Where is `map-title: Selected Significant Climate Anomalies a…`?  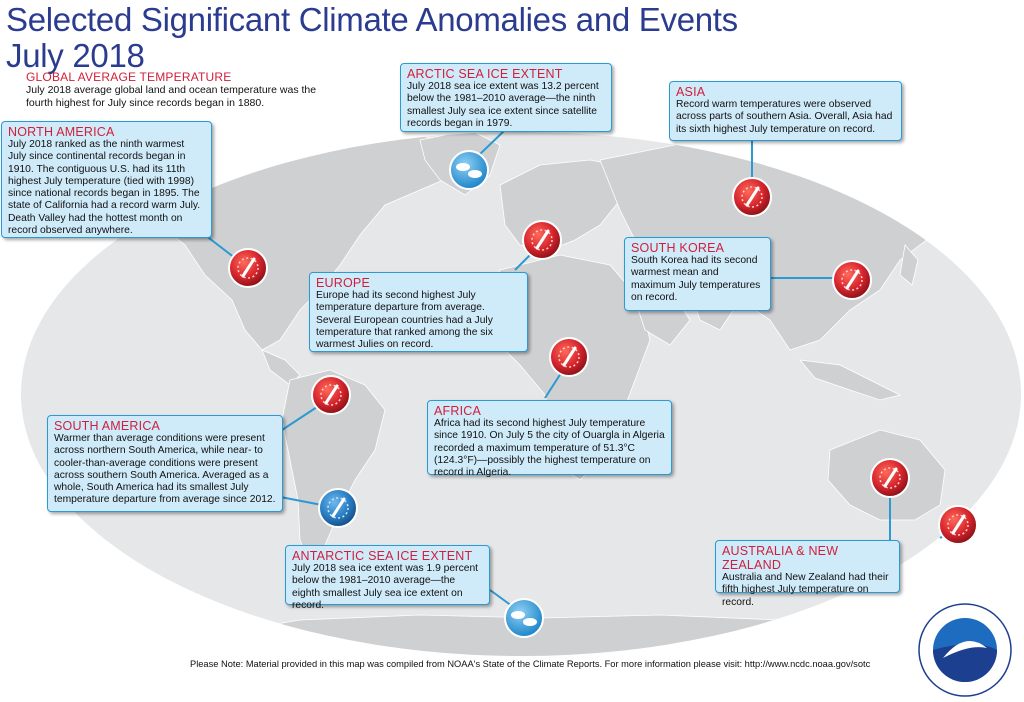 map-title: Selected Significant Climate Anomalies a… is located at coordinates (372, 38).